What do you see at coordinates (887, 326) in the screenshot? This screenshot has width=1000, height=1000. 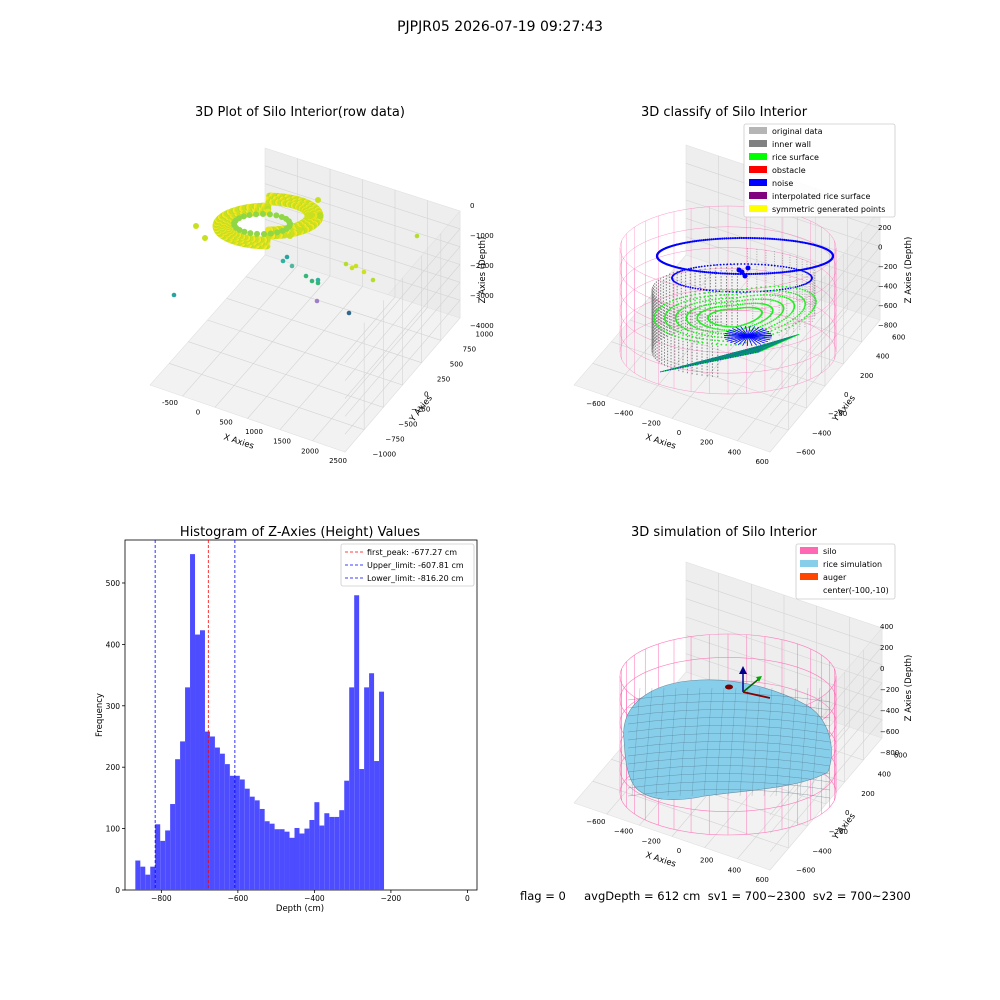 I see `p2-z-tick-label: −800` at bounding box center [887, 326].